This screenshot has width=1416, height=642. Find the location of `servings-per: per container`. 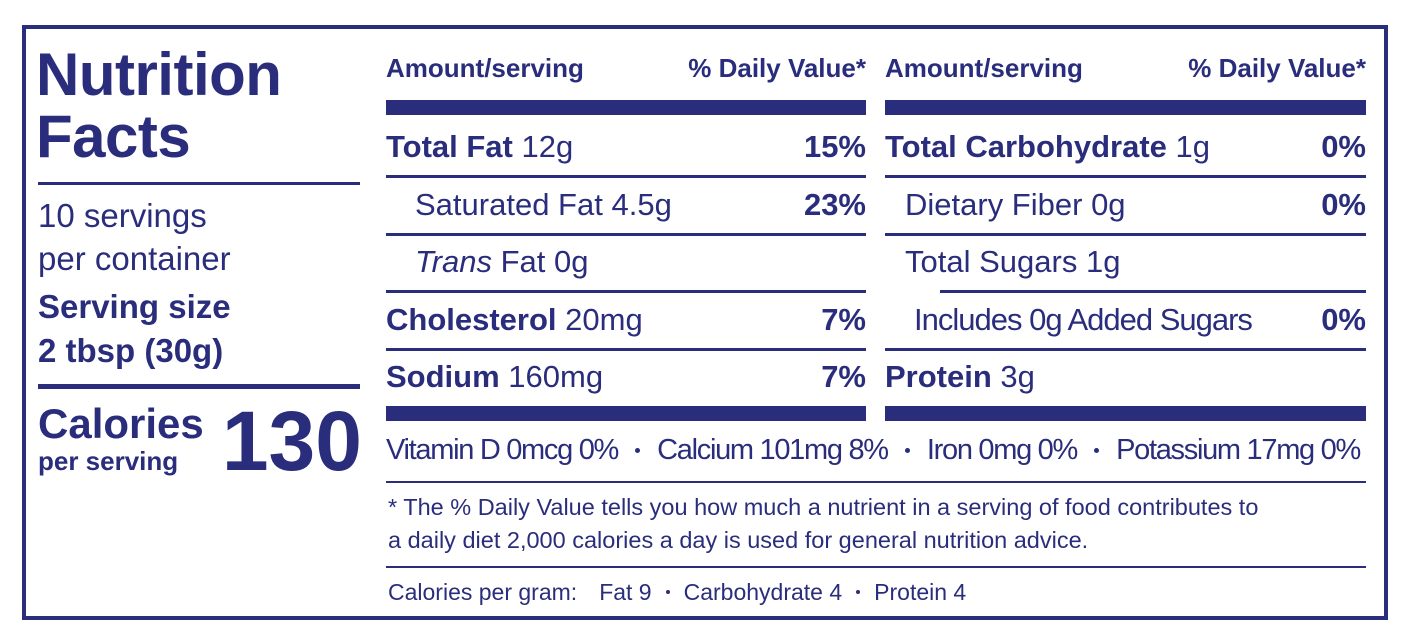

servings-per: per container is located at coordinates (134, 258).